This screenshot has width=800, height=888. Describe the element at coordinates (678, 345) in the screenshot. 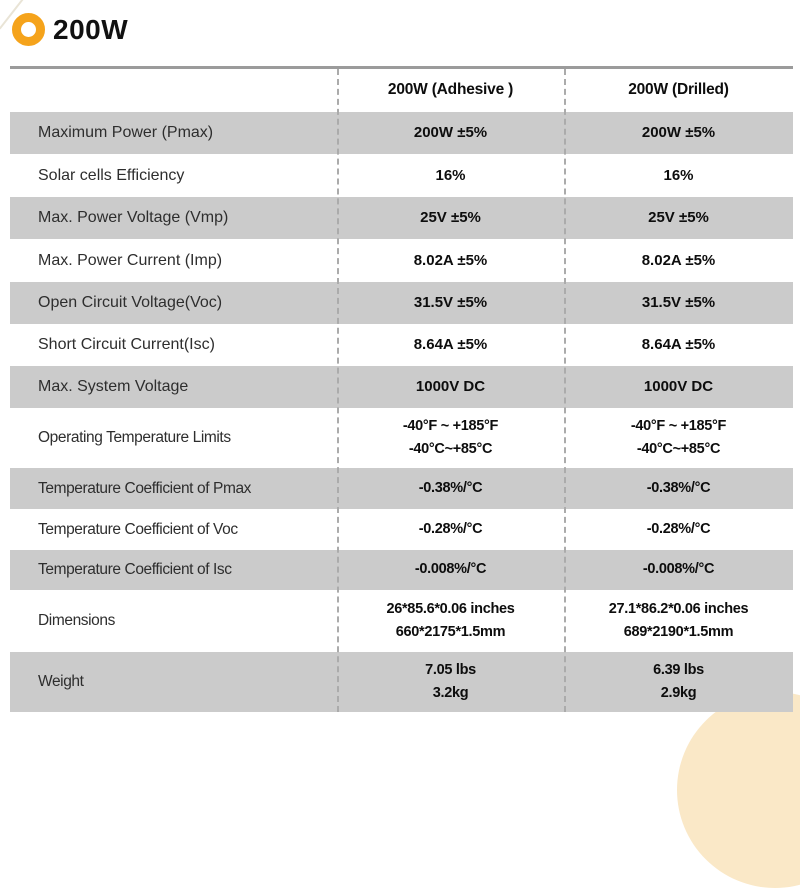

I see `value-cell-drilled: 8.64A ±5%` at that location.